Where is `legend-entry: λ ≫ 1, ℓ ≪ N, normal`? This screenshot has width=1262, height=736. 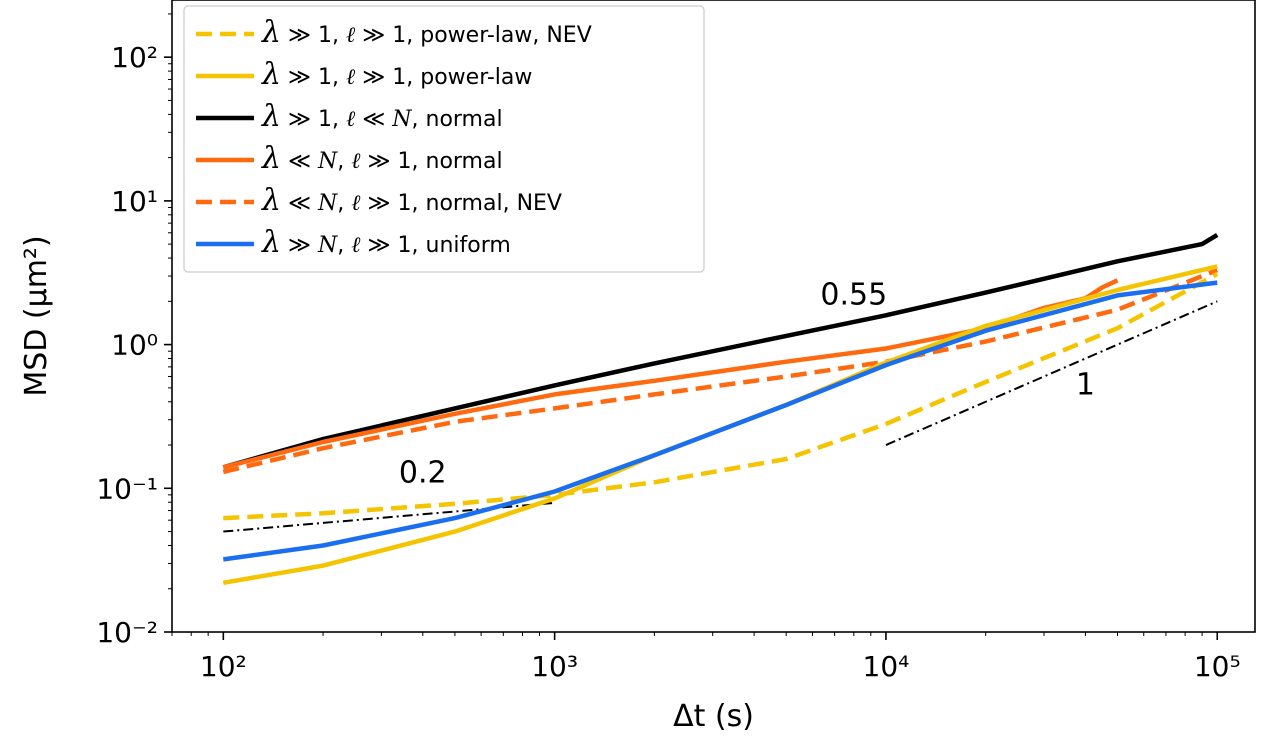 legend-entry: λ ≫ 1, ℓ ≪ N, normal is located at coordinates (382, 116).